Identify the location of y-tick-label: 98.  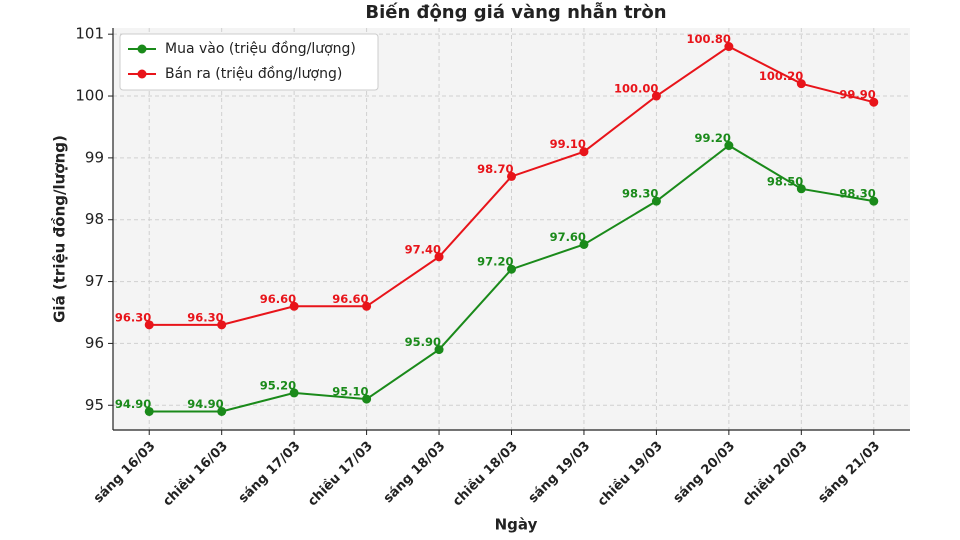
(94, 219).